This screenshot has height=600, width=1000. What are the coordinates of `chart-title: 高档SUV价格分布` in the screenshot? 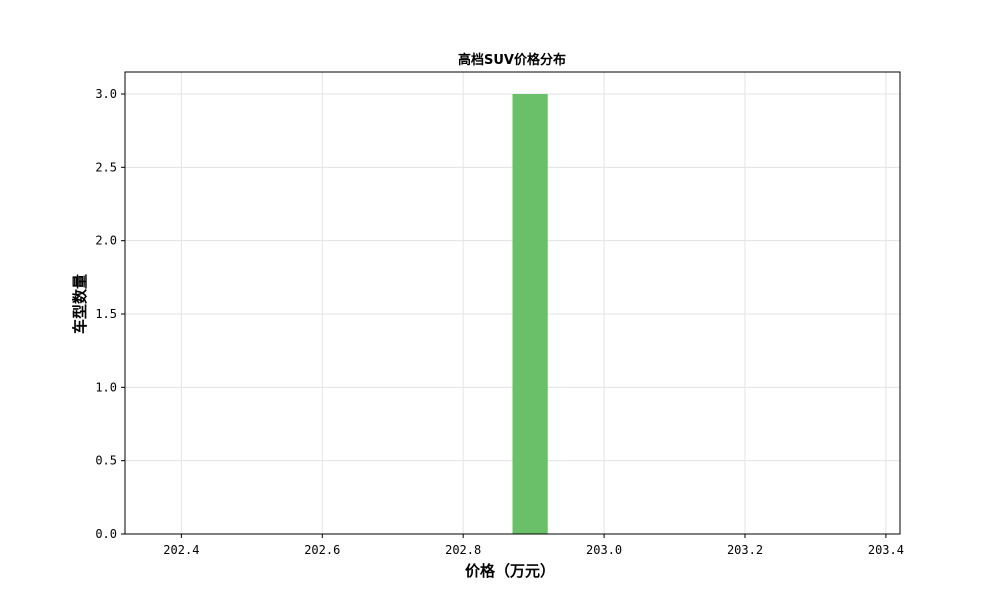 It's located at (512, 60).